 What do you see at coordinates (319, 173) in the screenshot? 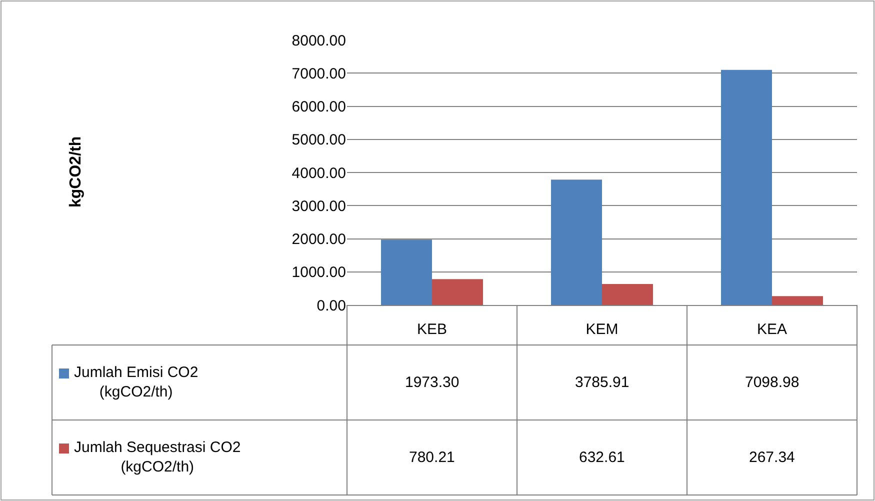
I see `y-tick-label: 4000.00` at bounding box center [319, 173].